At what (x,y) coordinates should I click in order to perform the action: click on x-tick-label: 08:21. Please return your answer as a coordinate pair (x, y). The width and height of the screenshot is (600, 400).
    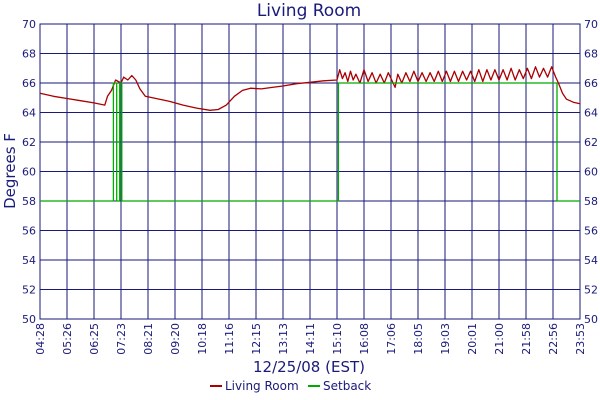
    Looking at the image, I should click on (148, 339).